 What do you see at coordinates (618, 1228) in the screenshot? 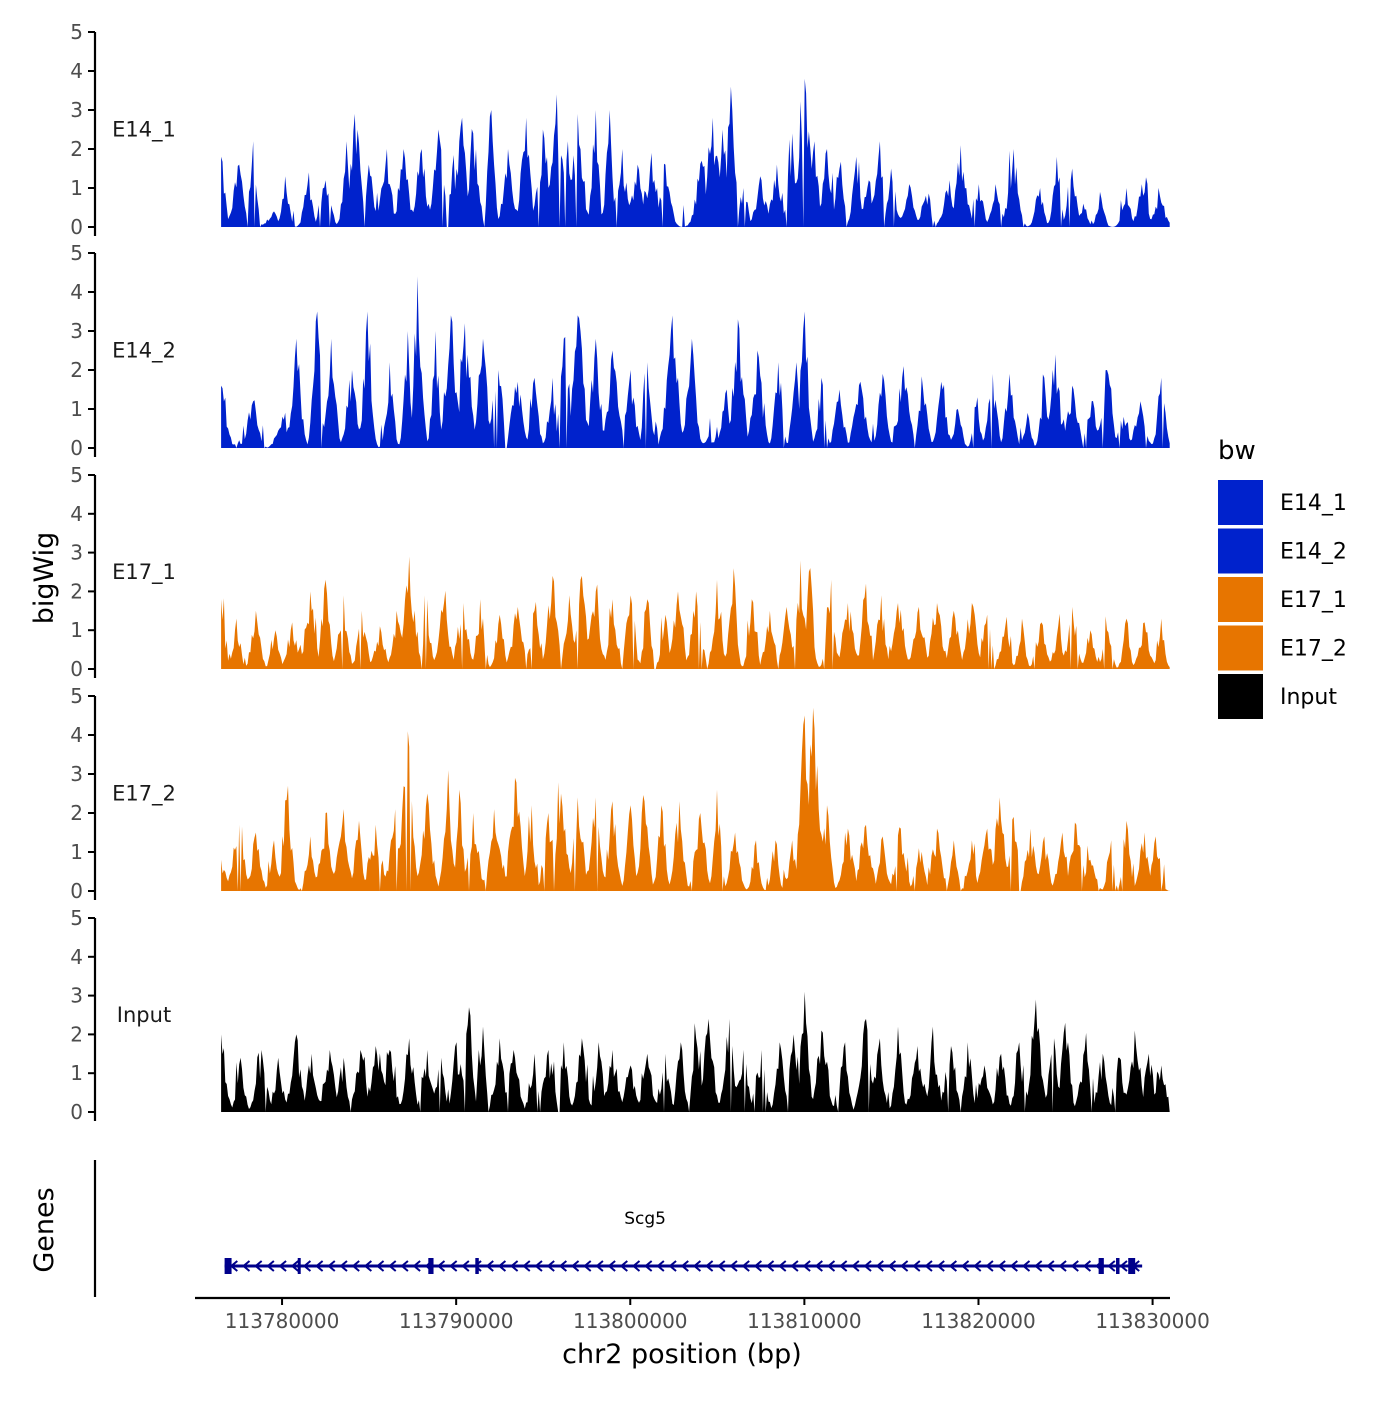
I see `gene-track-panel: Scg5` at bounding box center [618, 1228].